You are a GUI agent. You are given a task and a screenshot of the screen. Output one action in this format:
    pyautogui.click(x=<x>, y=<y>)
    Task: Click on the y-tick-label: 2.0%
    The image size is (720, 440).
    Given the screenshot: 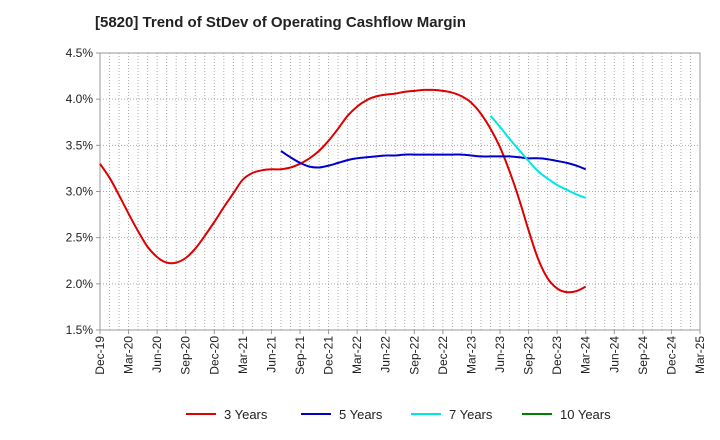 What is the action you would take?
    pyautogui.click(x=80, y=284)
    